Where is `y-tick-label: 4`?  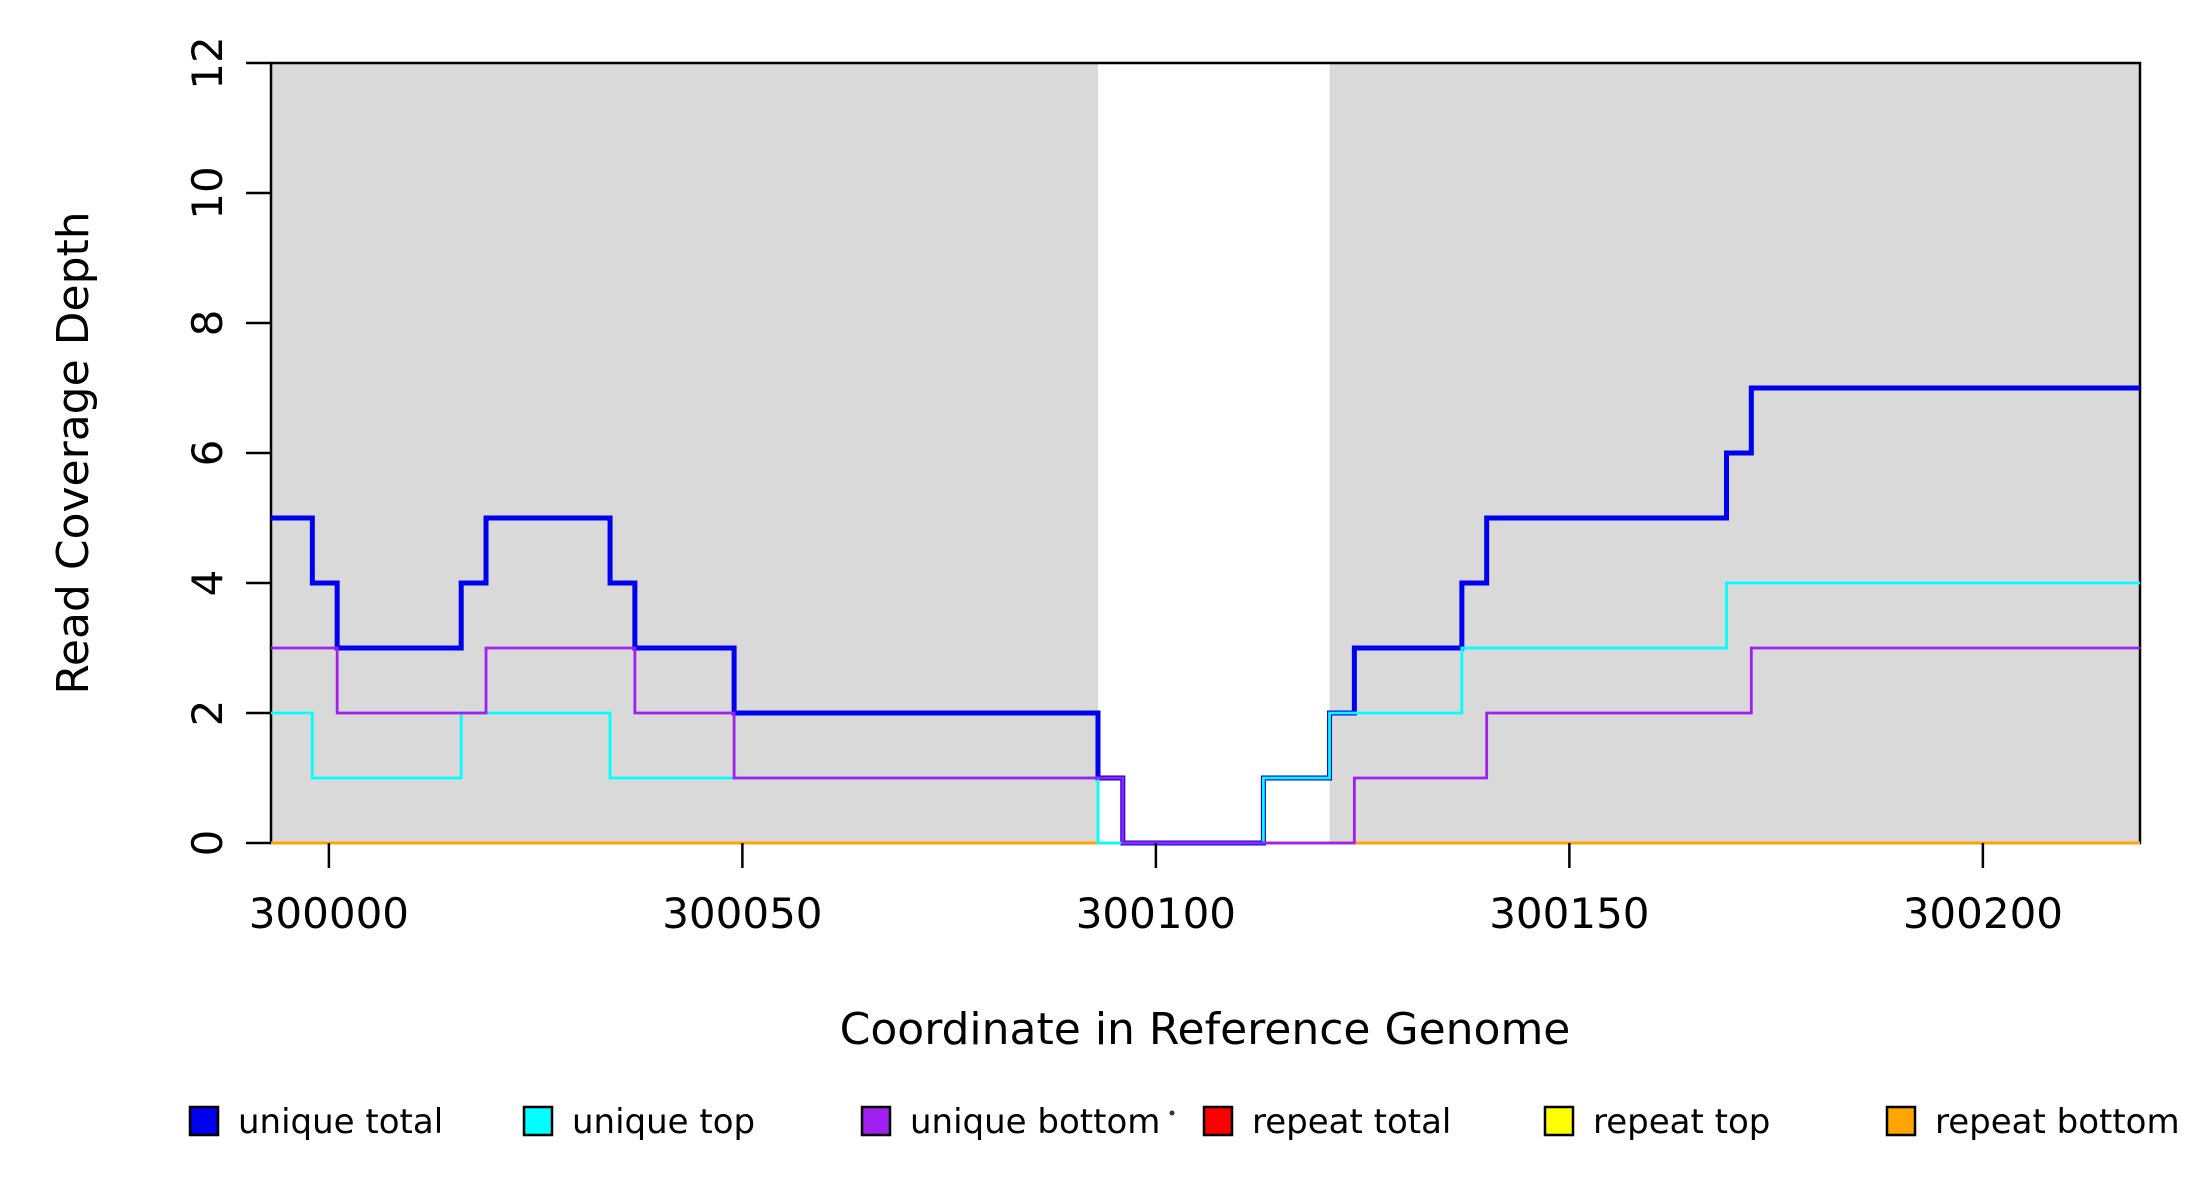 y-tick-label: 4 is located at coordinates (207, 583).